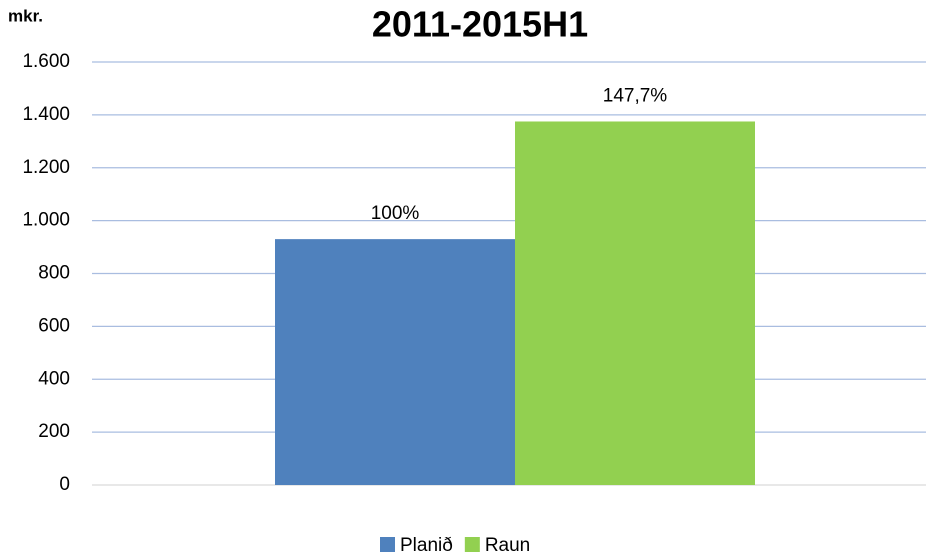 The width and height of the screenshot is (926, 556). What do you see at coordinates (507, 545) in the screenshot?
I see `legend-label: Raun` at bounding box center [507, 545].